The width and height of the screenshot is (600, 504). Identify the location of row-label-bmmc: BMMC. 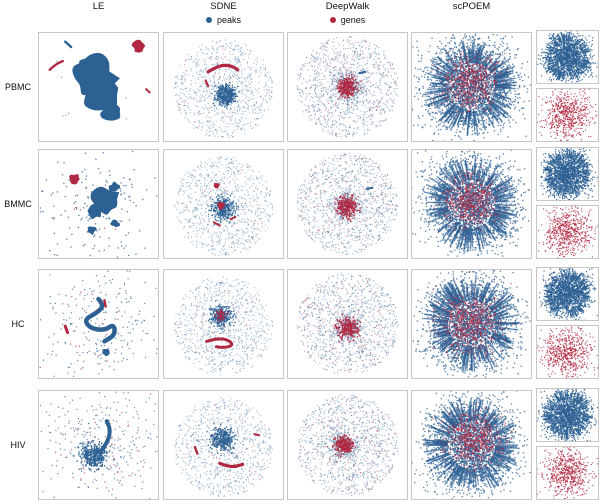
(18, 204).